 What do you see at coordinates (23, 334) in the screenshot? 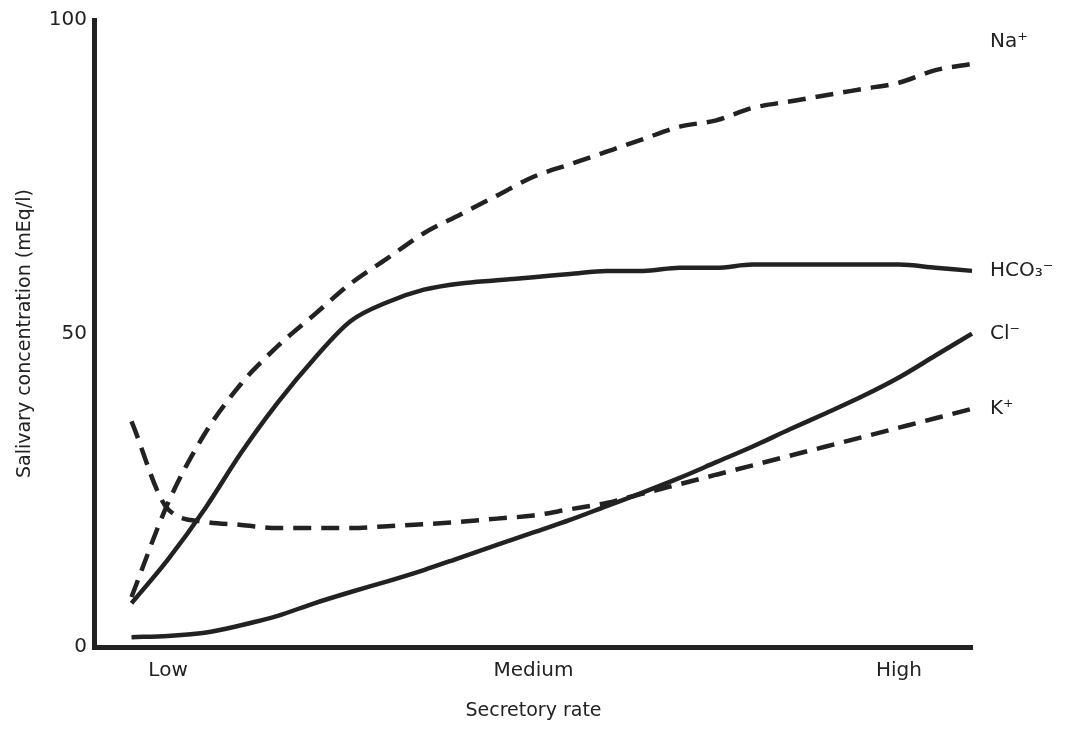
I see `y-axis-title: Salivary concentration (mEq/l)` at bounding box center [23, 334].